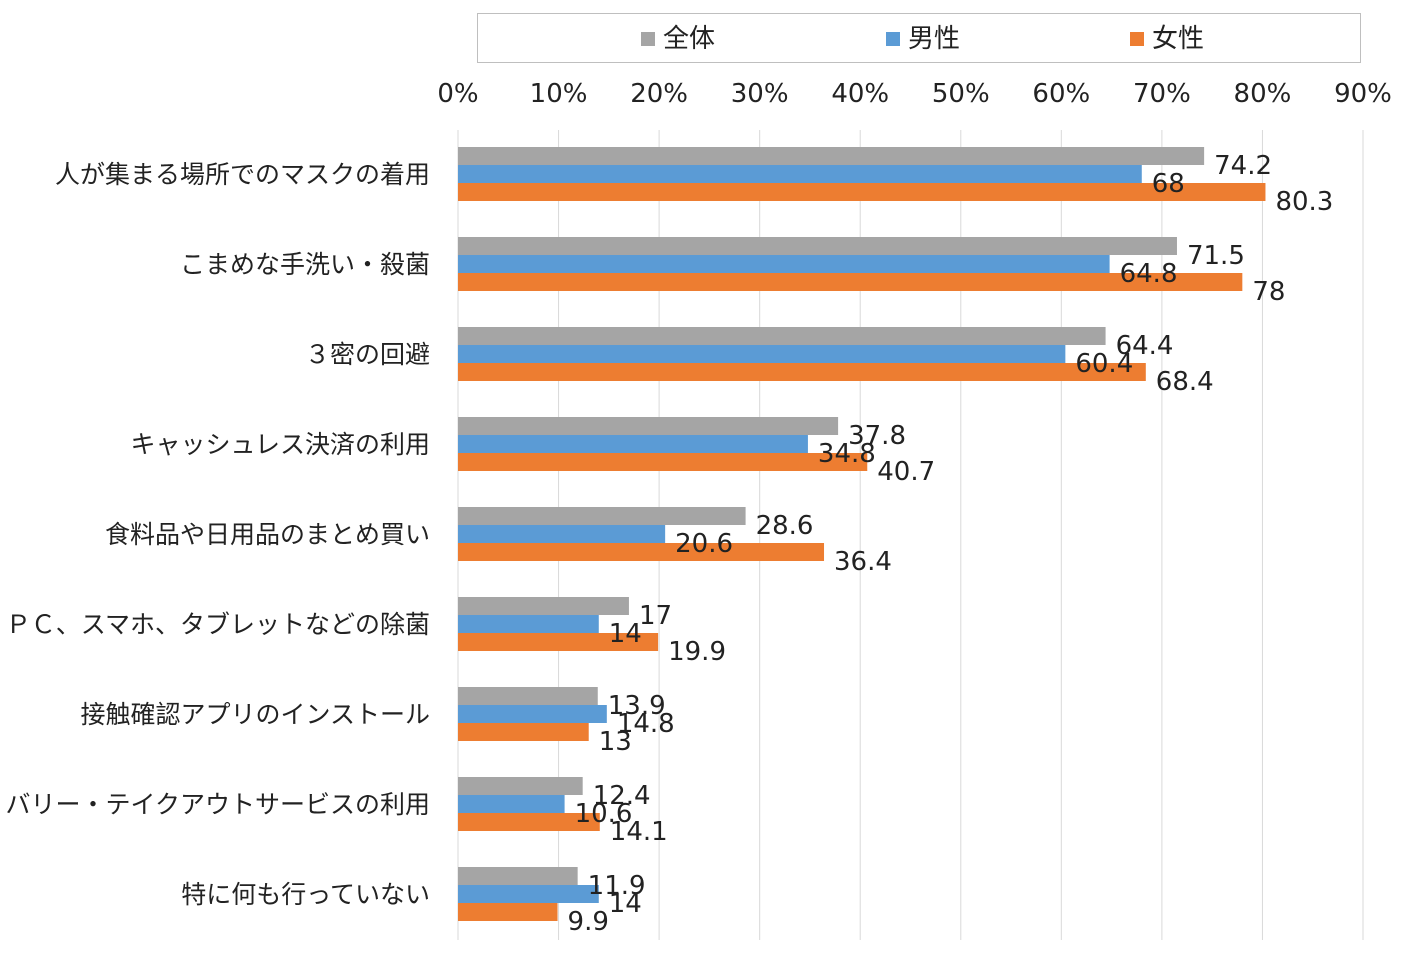 The image size is (1419, 965). What do you see at coordinates (1216, 256) in the screenshot?
I see `data-label: 71.5` at bounding box center [1216, 256].